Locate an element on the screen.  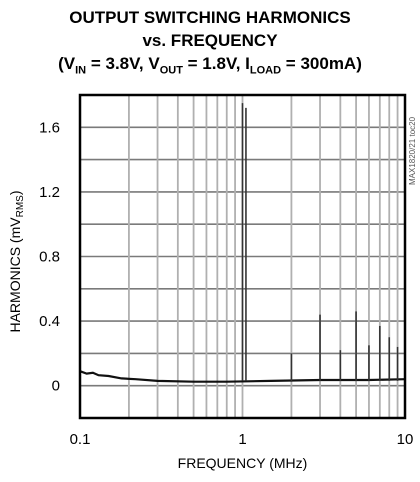
y-axis-label-close: ) is located at coordinates (15, 192).